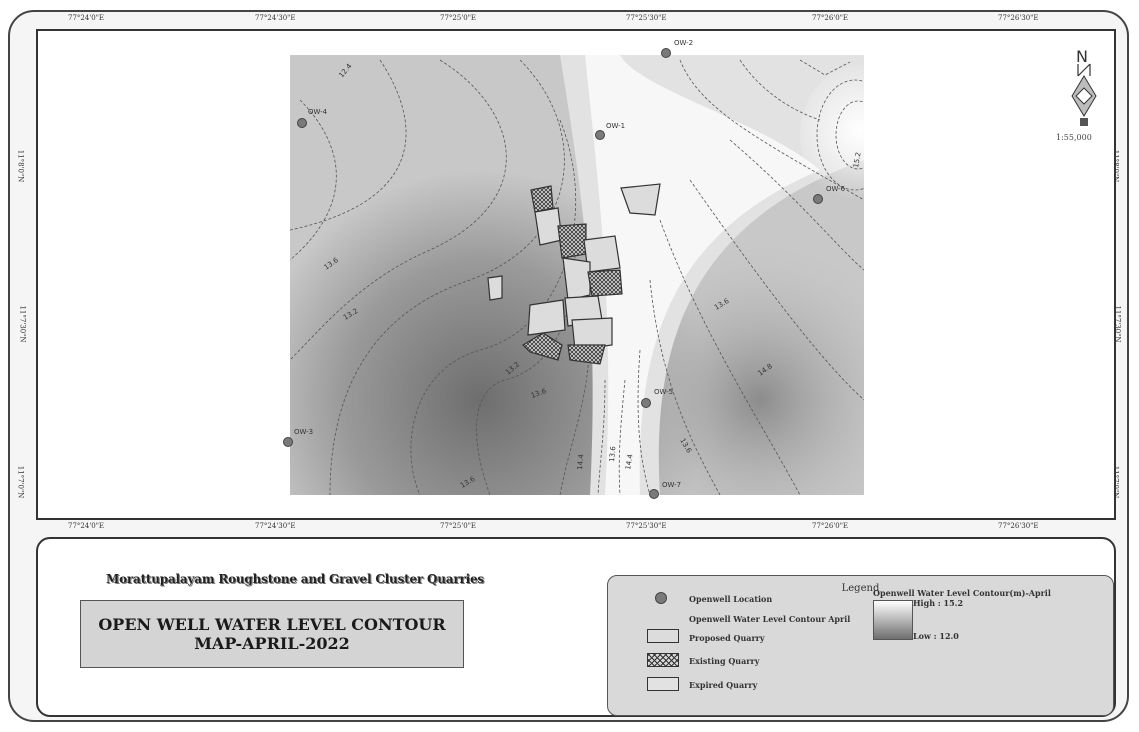  Describe the element at coordinates (646, 18) in the screenshot. I see `lon-tick-top: 77°25'30"E` at that location.